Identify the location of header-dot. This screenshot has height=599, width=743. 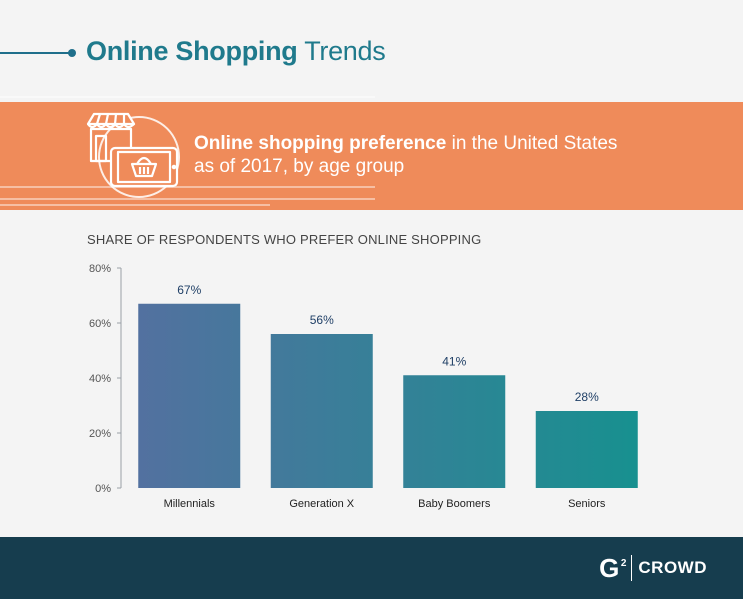
(72, 53).